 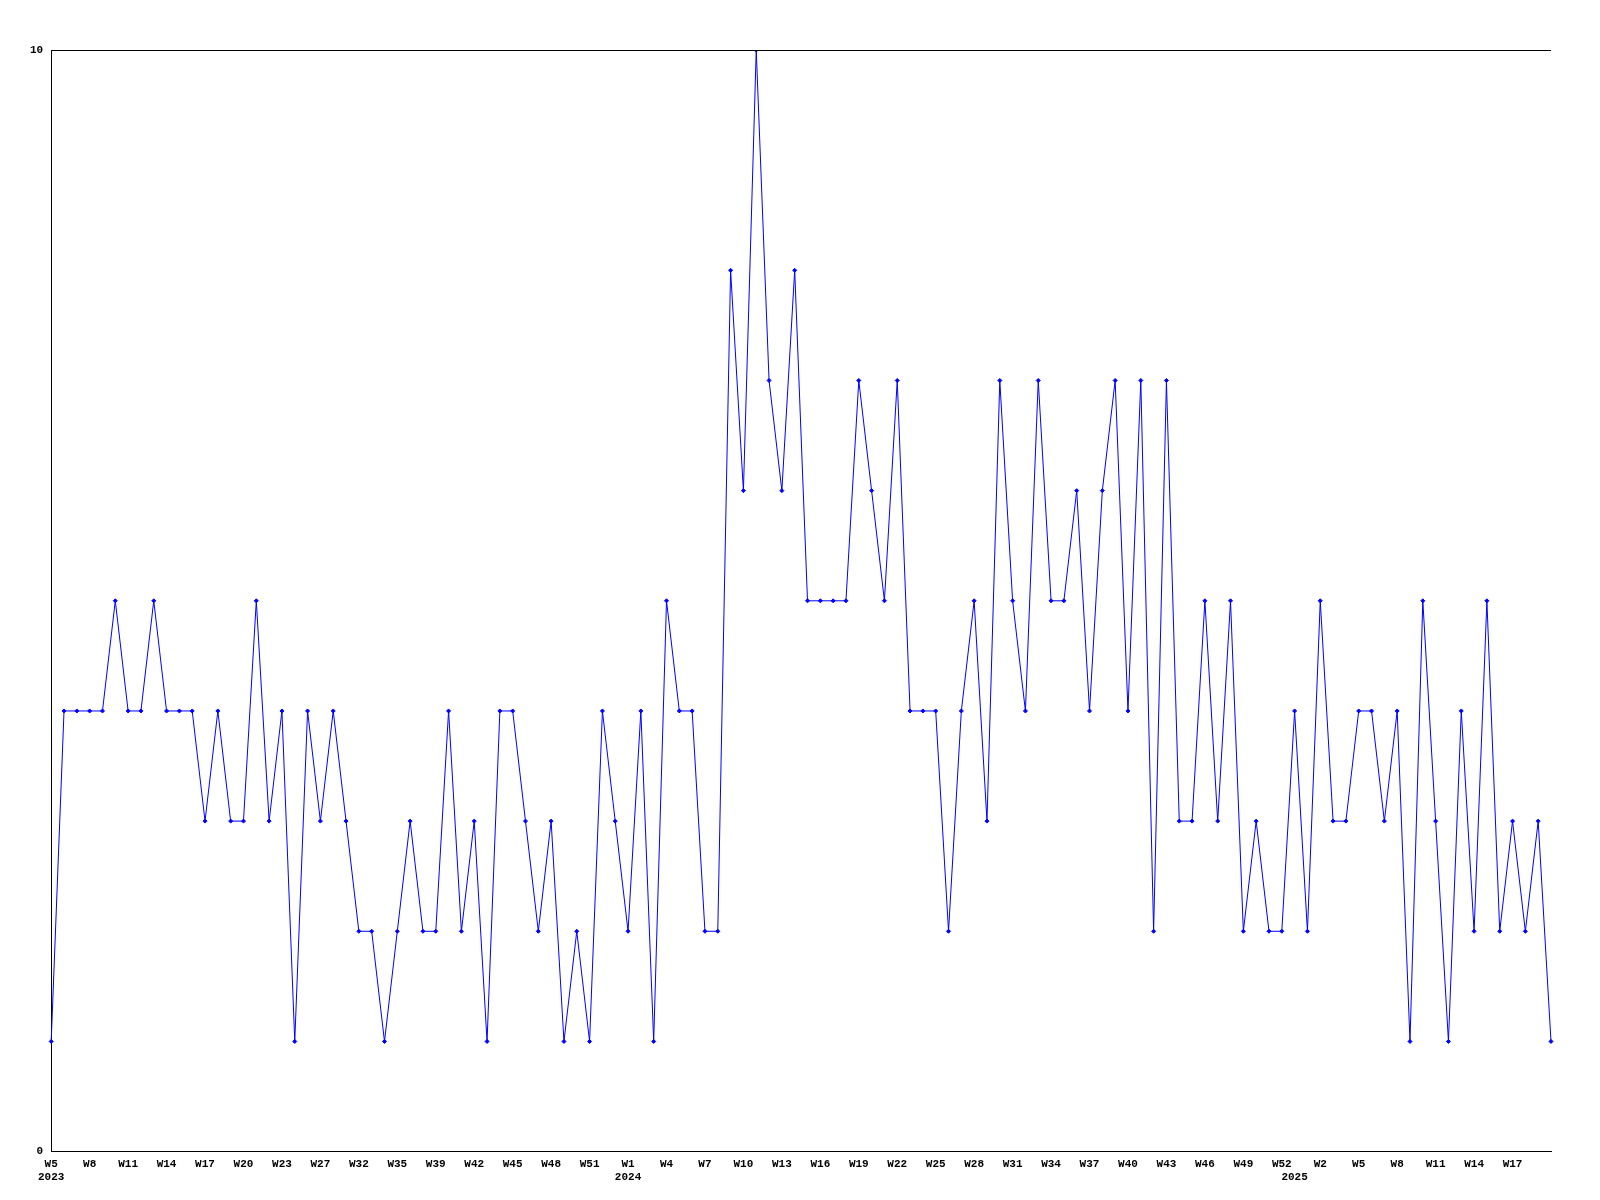 I want to click on x-tick-label: W2, so click(x=1320, y=1163).